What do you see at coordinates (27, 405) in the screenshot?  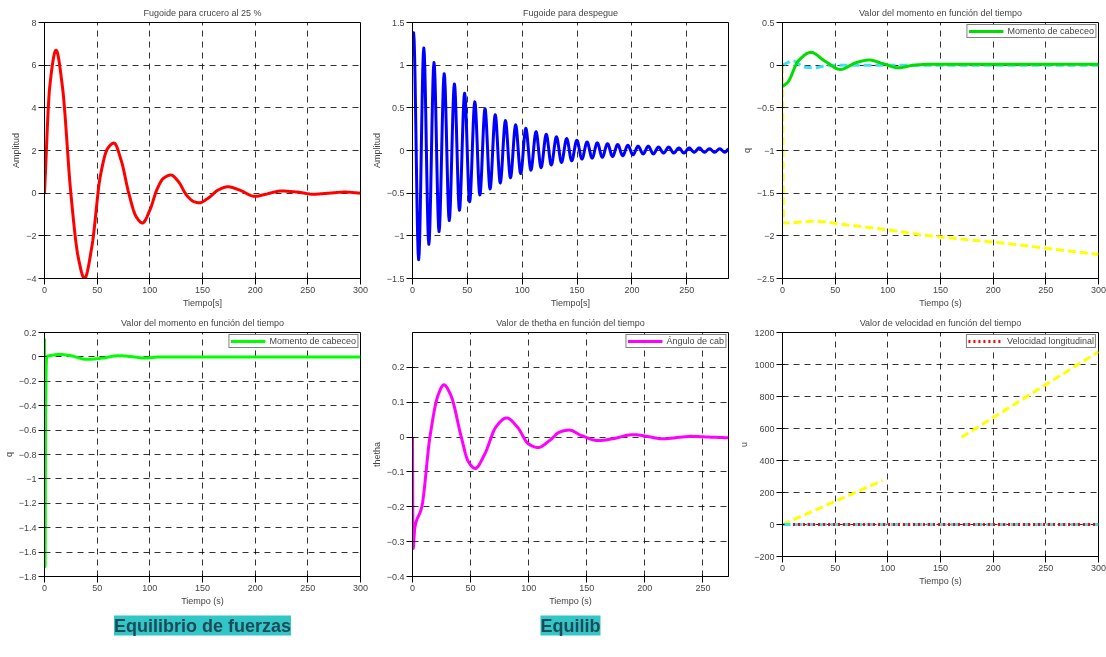 I see `y-tick-label: −0.4` at bounding box center [27, 405].